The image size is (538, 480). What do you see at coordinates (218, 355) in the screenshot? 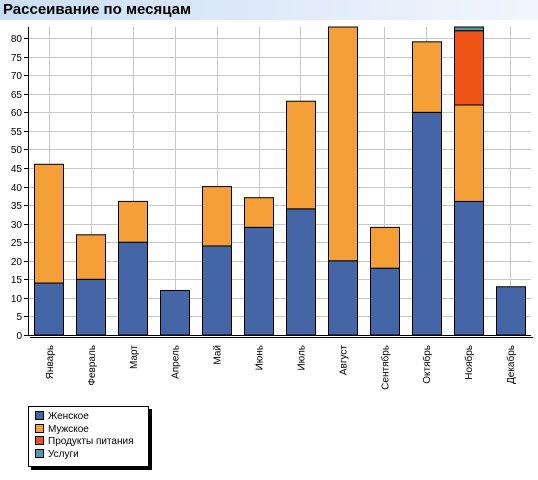
I see `x-tick-label: Май` at bounding box center [218, 355].